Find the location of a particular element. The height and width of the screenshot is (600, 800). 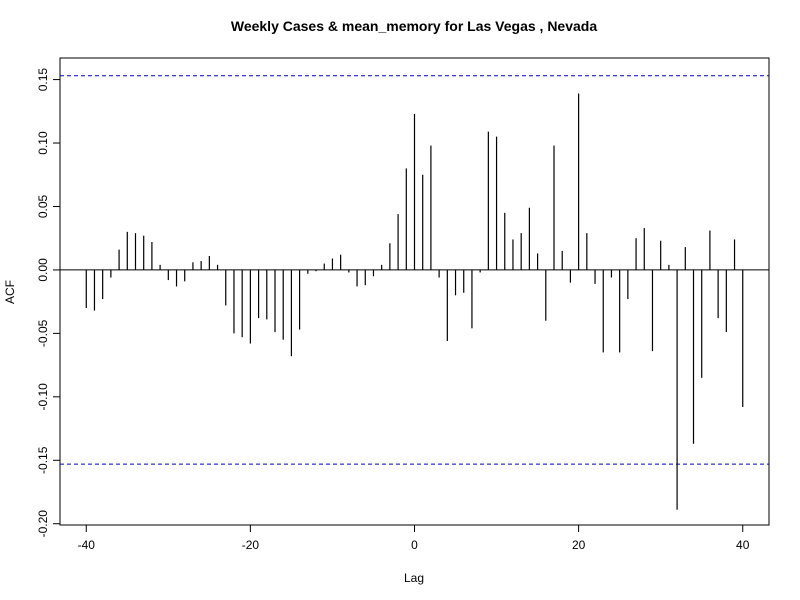

y-tick-label: -0.20 is located at coordinates (43, 524).